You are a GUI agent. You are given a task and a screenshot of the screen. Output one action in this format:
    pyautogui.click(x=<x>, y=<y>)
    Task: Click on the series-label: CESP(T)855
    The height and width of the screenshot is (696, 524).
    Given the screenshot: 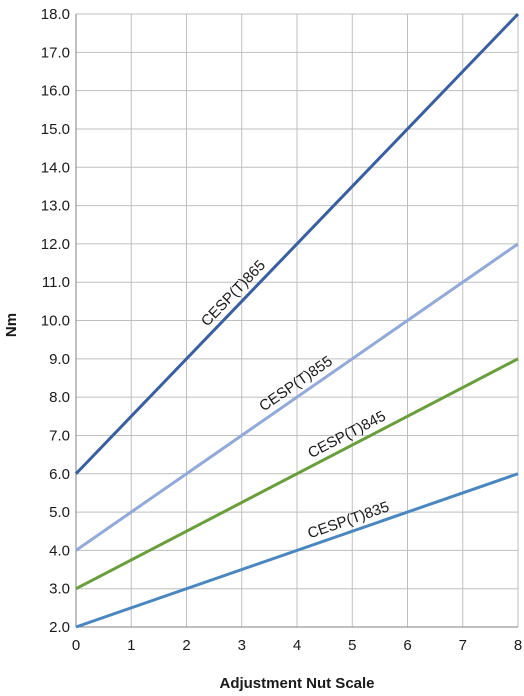 What is the action you would take?
    pyautogui.click(x=296, y=384)
    